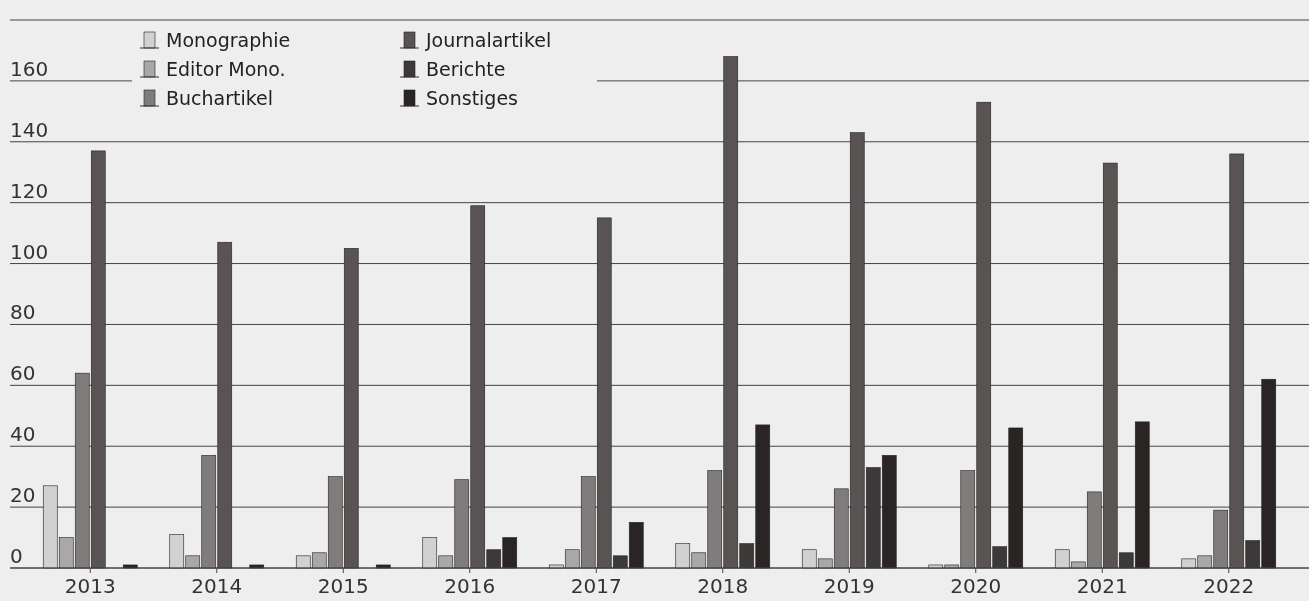 This screenshot has width=1309, height=601. What do you see at coordinates (849, 586) in the screenshot?
I see `x-tick-label: 2019` at bounding box center [849, 586].